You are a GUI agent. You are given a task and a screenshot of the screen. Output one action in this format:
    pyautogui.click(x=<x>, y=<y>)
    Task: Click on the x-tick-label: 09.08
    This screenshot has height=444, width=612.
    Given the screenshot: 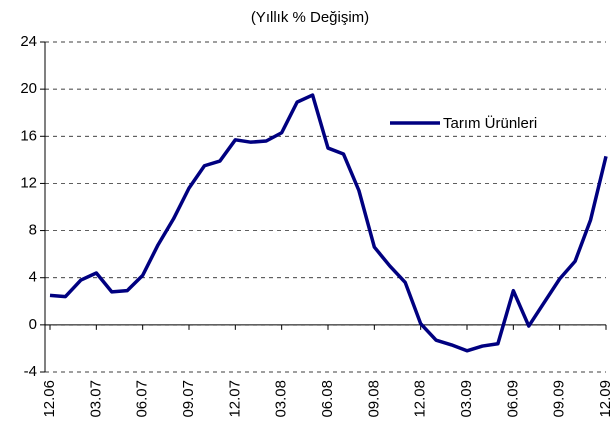 What is the action you would take?
    pyautogui.click(x=373, y=399)
    